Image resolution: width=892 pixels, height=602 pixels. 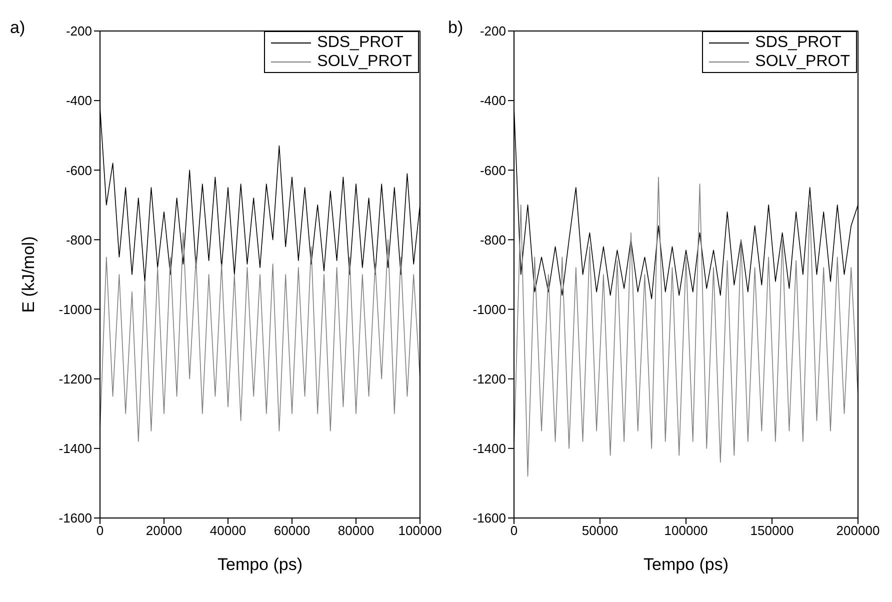 What do you see at coordinates (18, 28) in the screenshot?
I see `text: a)` at bounding box center [18, 28].